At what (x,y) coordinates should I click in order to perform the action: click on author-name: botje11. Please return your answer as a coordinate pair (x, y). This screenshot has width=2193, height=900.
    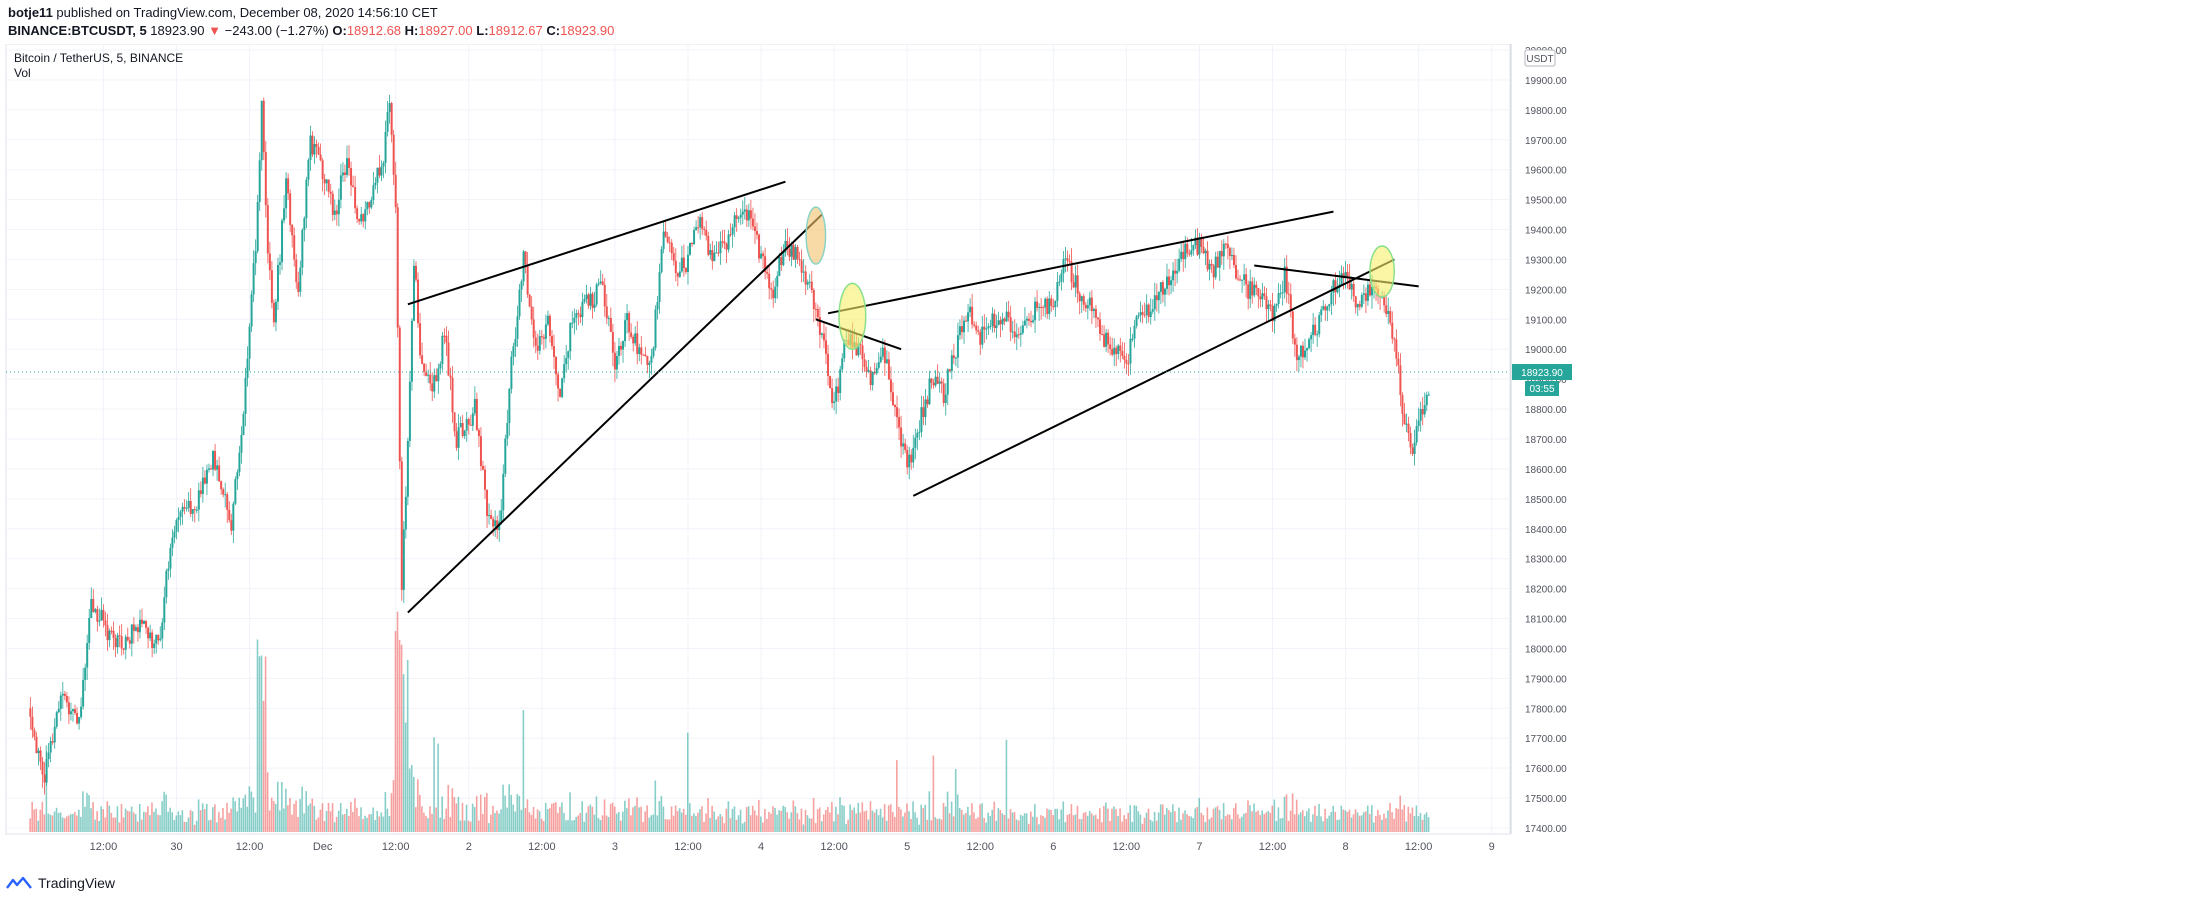
    Looking at the image, I should click on (30, 12).